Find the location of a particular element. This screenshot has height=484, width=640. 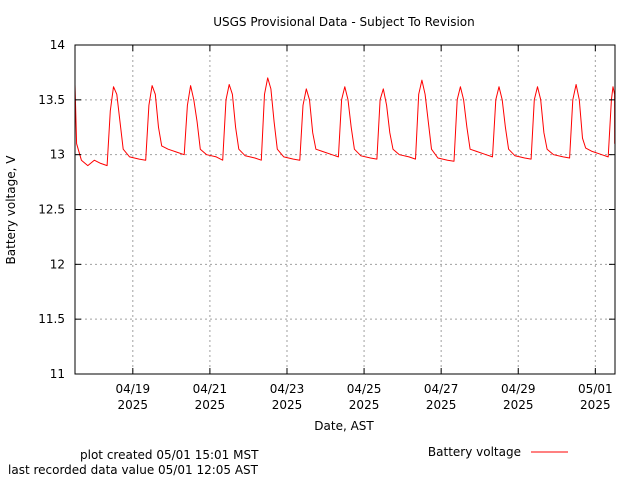

y-tick-label: 13.5 is located at coordinates (51, 100).